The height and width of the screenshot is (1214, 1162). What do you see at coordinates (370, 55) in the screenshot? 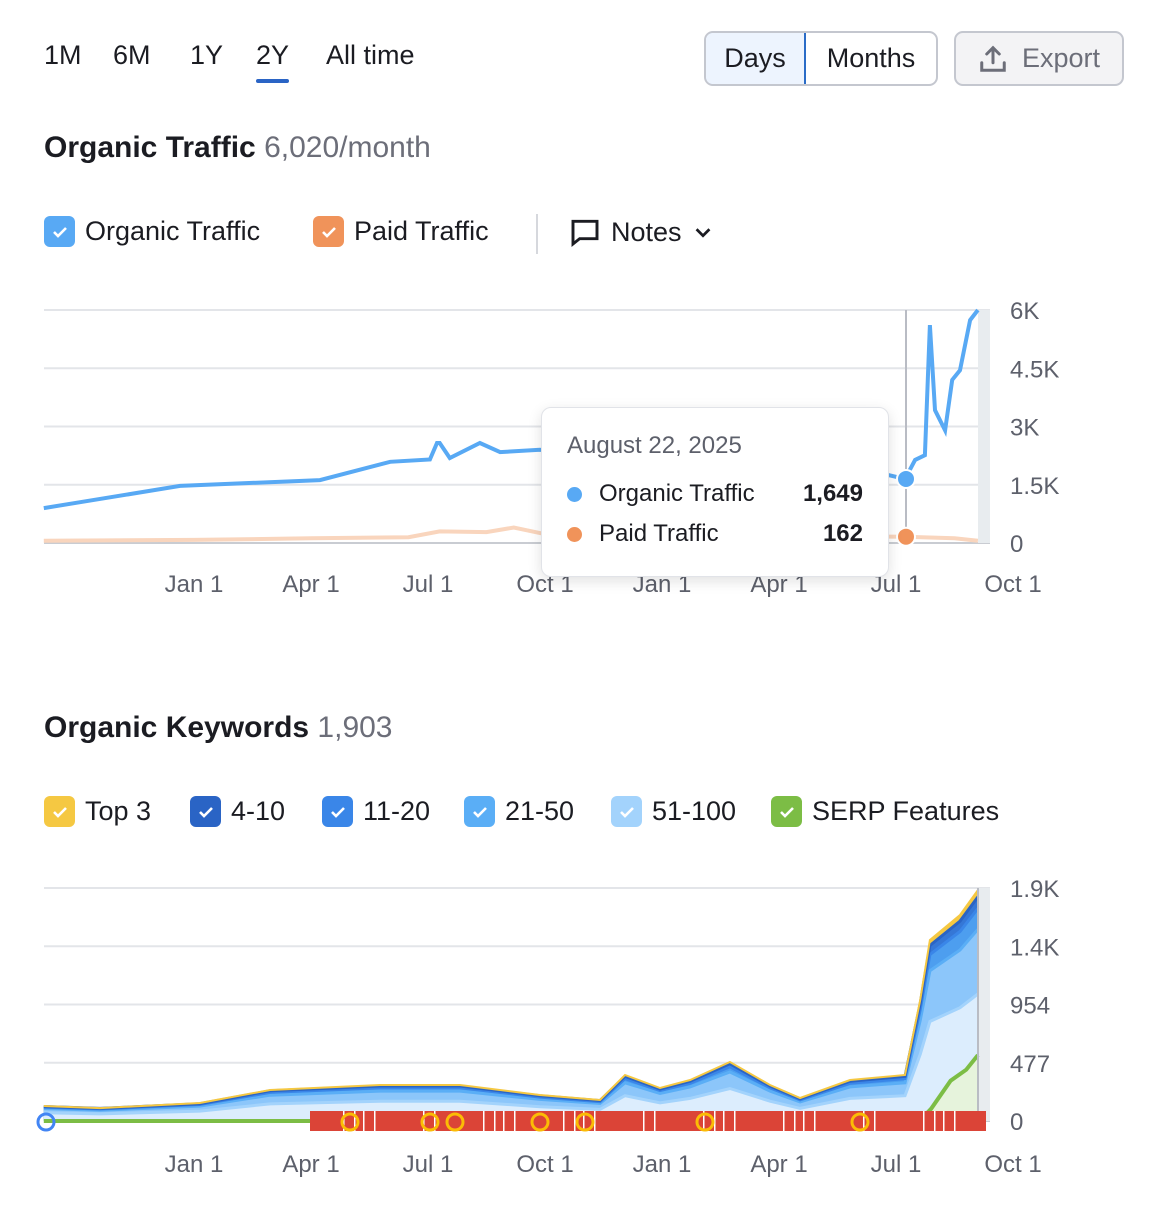
I see `range-all-time: All time` at bounding box center [370, 55].